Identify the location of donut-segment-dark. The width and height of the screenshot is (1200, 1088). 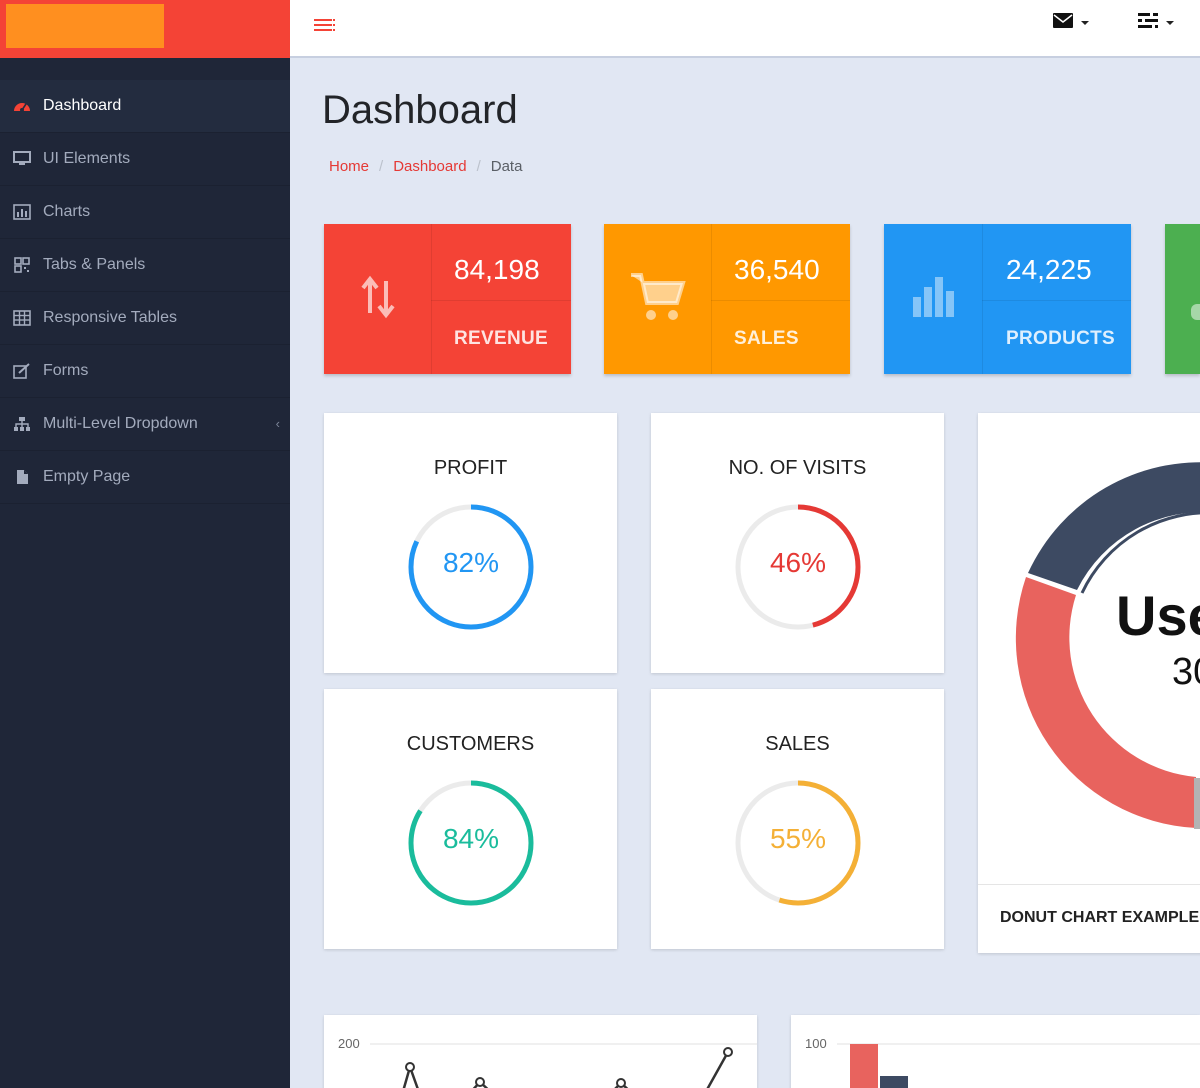
(1114, 526).